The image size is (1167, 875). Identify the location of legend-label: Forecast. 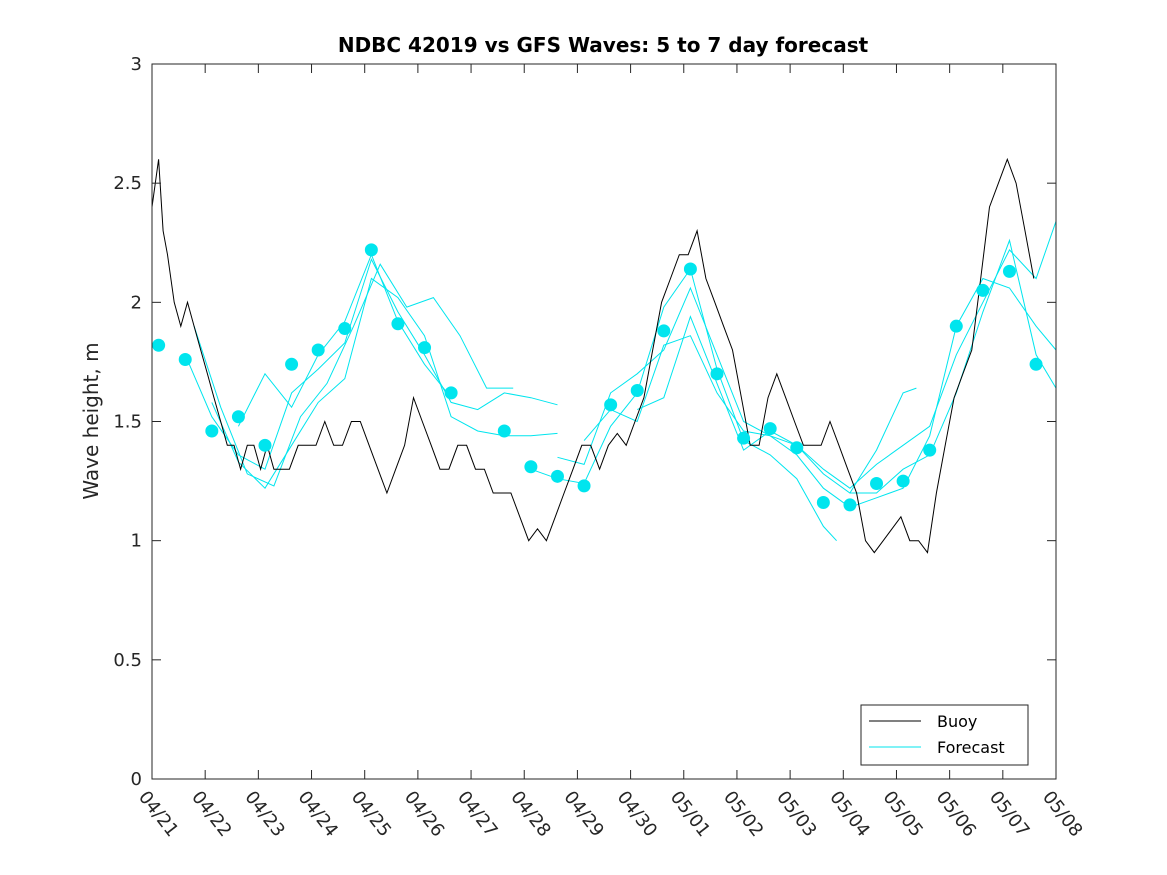
(971, 747).